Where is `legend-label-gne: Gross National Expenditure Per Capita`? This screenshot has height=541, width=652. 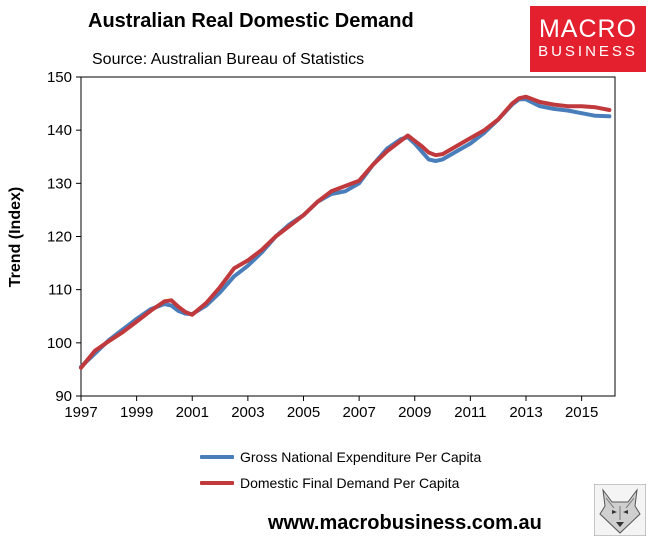
legend-label-gne: Gross National Expenditure Per Capita is located at coordinates (361, 457).